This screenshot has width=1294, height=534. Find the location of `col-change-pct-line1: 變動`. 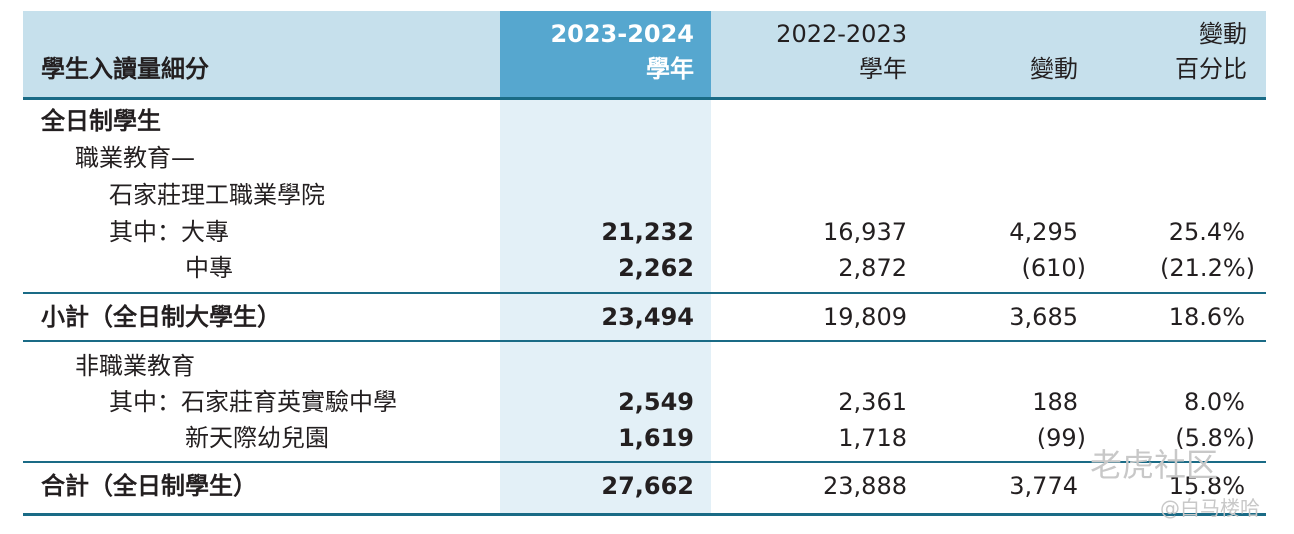

col-change-pct-line1: 變動 is located at coordinates (1223, 34).